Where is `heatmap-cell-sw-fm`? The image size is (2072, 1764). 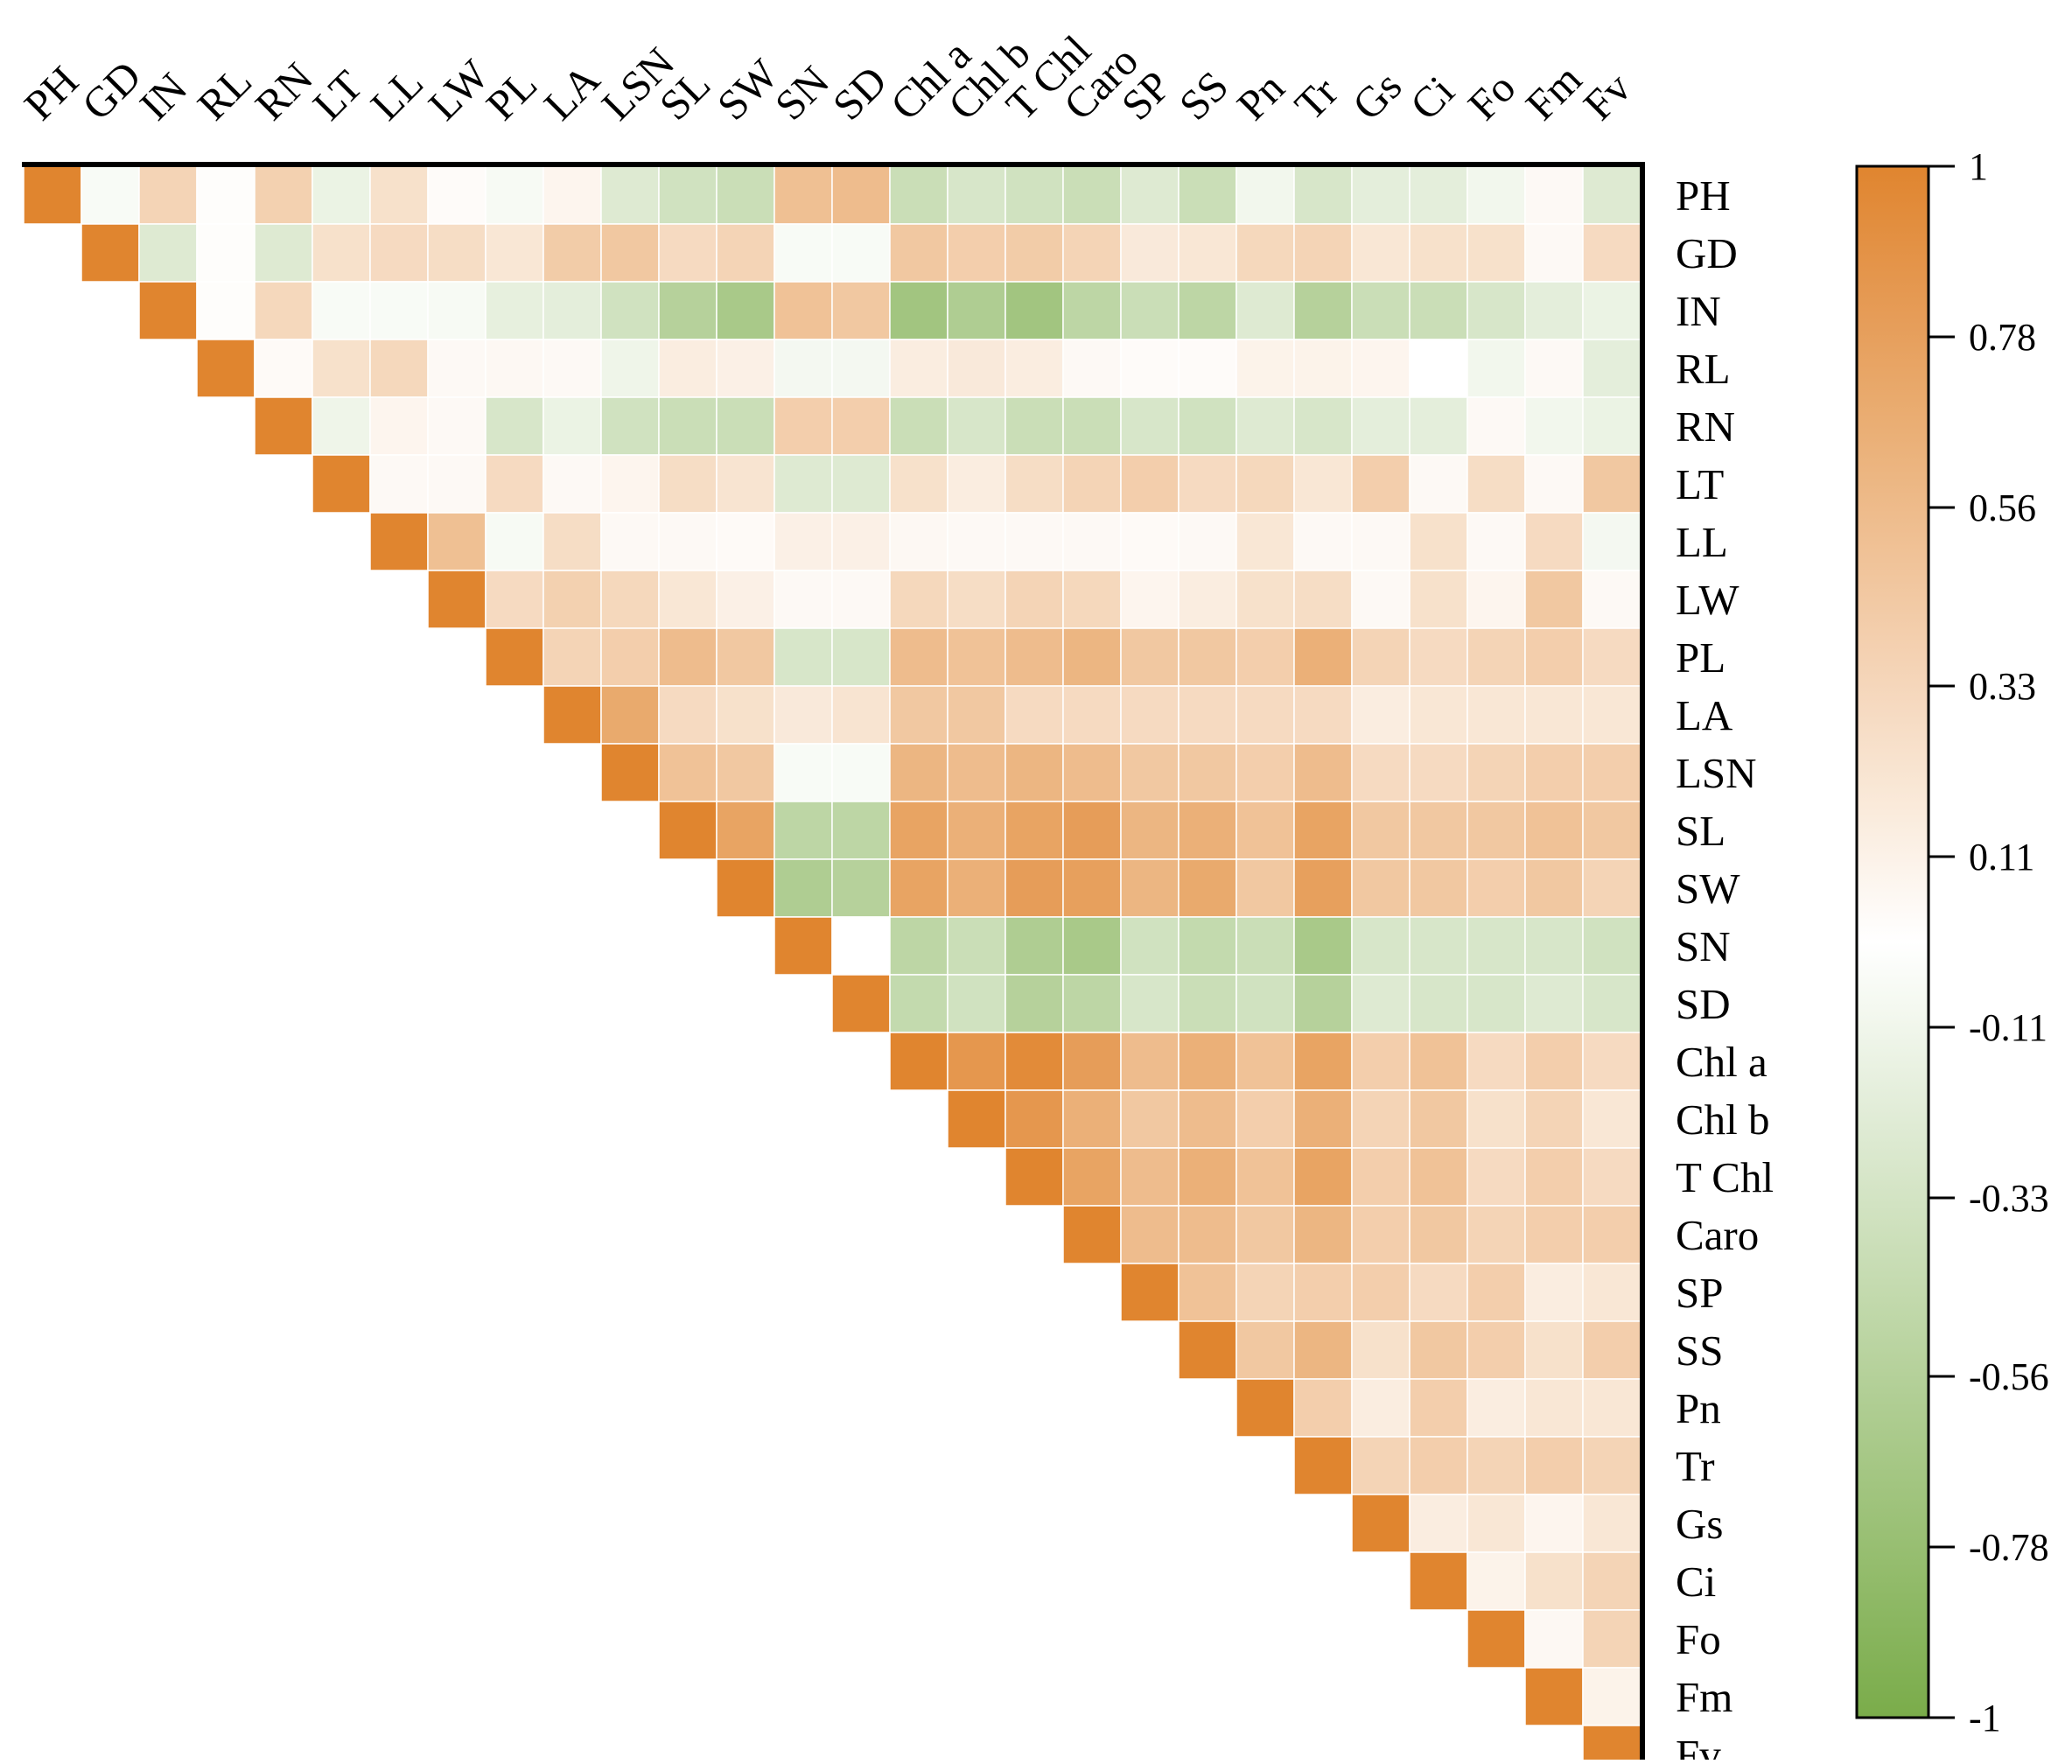 heatmap-cell-sw-fm is located at coordinates (1554, 888).